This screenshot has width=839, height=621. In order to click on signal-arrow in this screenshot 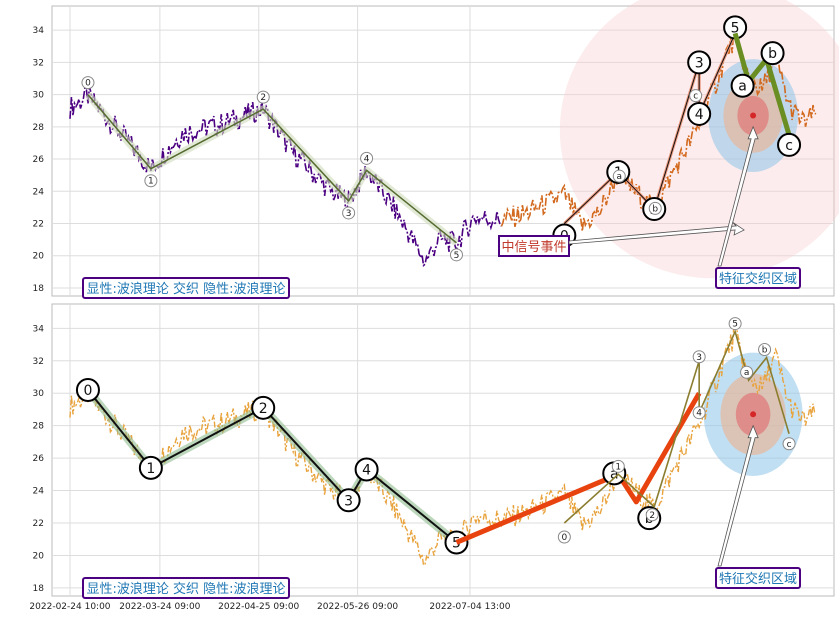, I will do `click(656, 233)`.